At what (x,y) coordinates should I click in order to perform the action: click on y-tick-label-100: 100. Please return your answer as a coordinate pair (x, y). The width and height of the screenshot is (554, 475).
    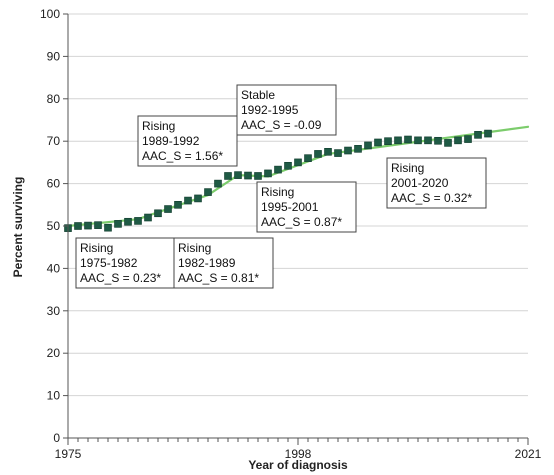
    Looking at the image, I should click on (50, 14).